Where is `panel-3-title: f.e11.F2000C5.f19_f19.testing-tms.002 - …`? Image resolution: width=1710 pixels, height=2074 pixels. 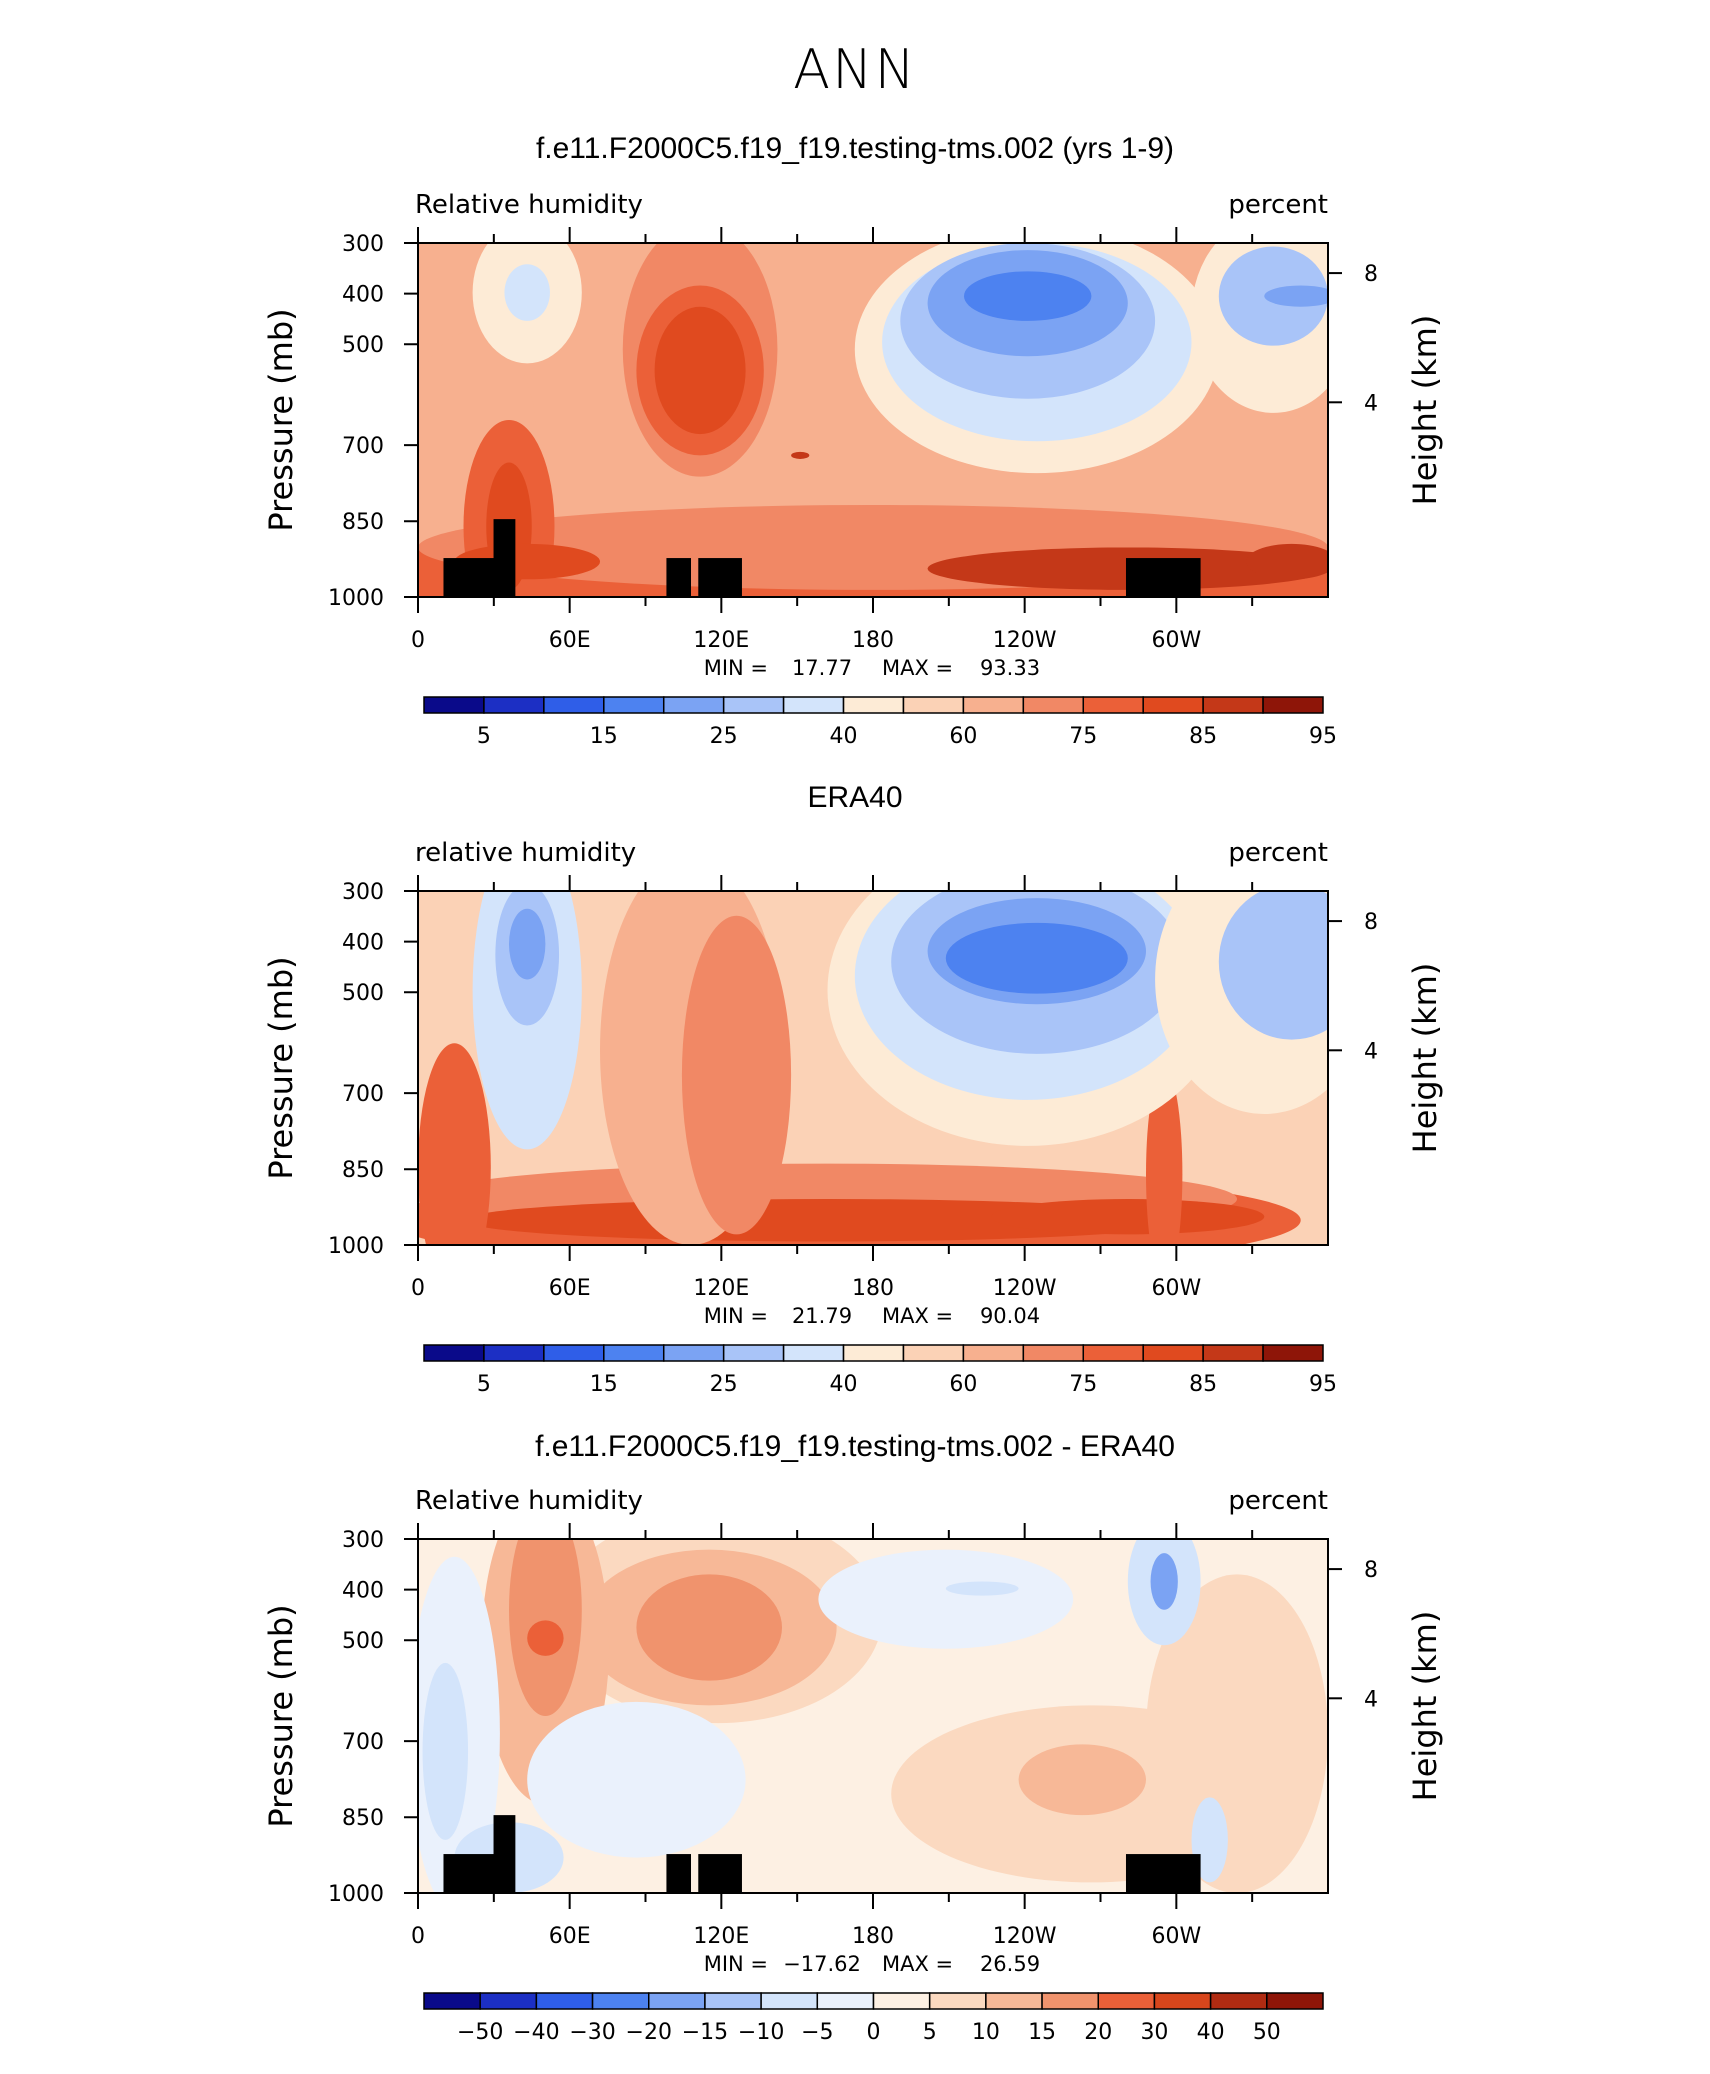 panel-3-title: f.e11.F2000C5.f19_f19.testing-tms.002 - … is located at coordinates (855, 1446).